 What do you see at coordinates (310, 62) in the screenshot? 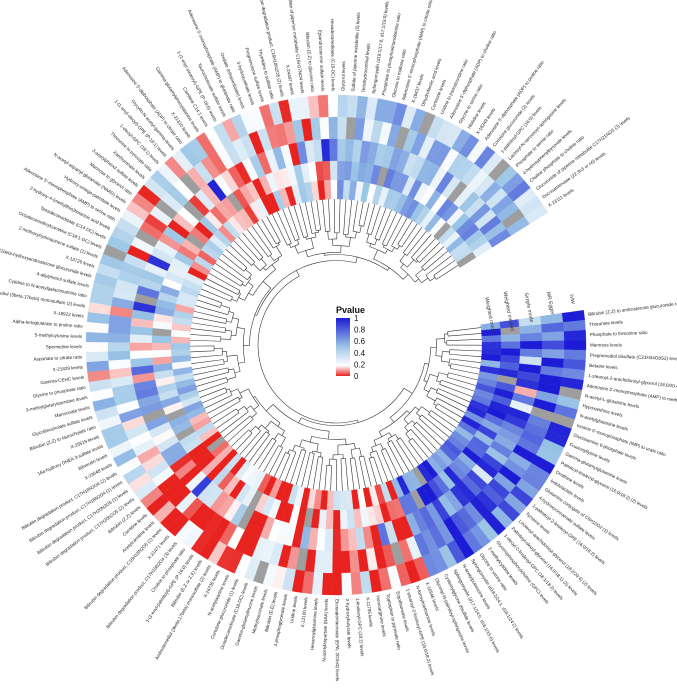
I see `row-label: Bilirubin (Z,Z) to glucose ratio` at bounding box center [310, 62].